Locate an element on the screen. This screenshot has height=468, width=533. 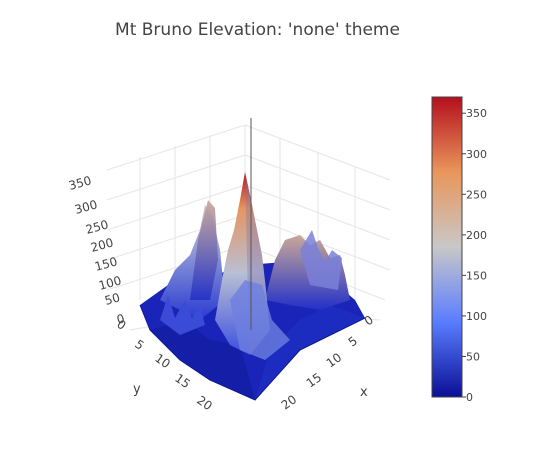
y-tick-label: 5 is located at coordinates (139, 345).